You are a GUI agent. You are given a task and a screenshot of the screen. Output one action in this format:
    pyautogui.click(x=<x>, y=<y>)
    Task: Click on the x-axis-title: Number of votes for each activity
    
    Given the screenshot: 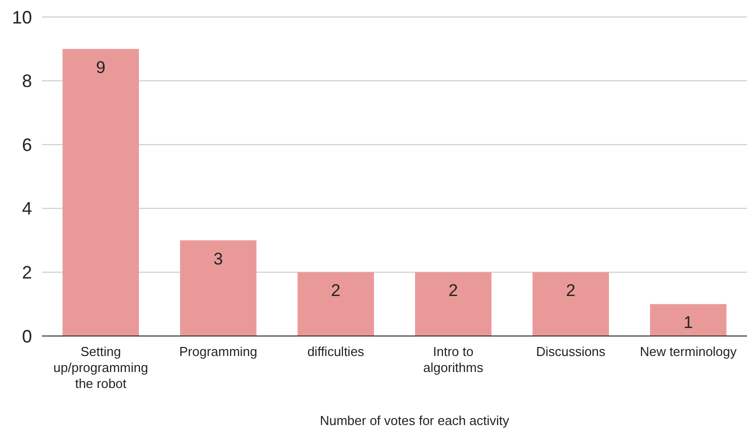 What is the action you would take?
    pyautogui.click(x=415, y=420)
    